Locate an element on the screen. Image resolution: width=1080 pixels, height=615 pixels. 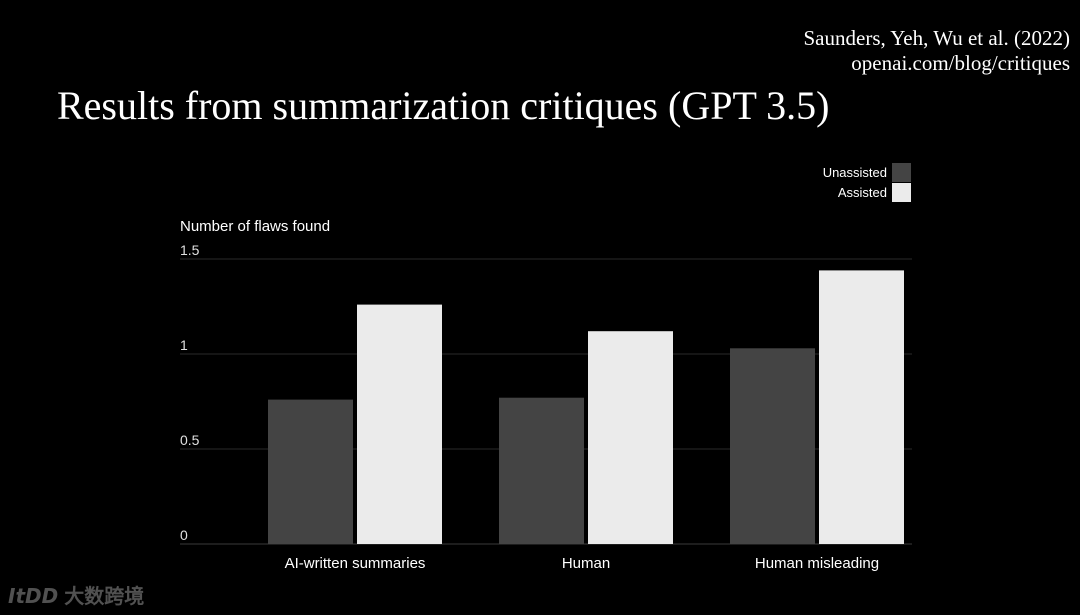
watermark: ItDD 大数跨境 is located at coordinates (76, 594).